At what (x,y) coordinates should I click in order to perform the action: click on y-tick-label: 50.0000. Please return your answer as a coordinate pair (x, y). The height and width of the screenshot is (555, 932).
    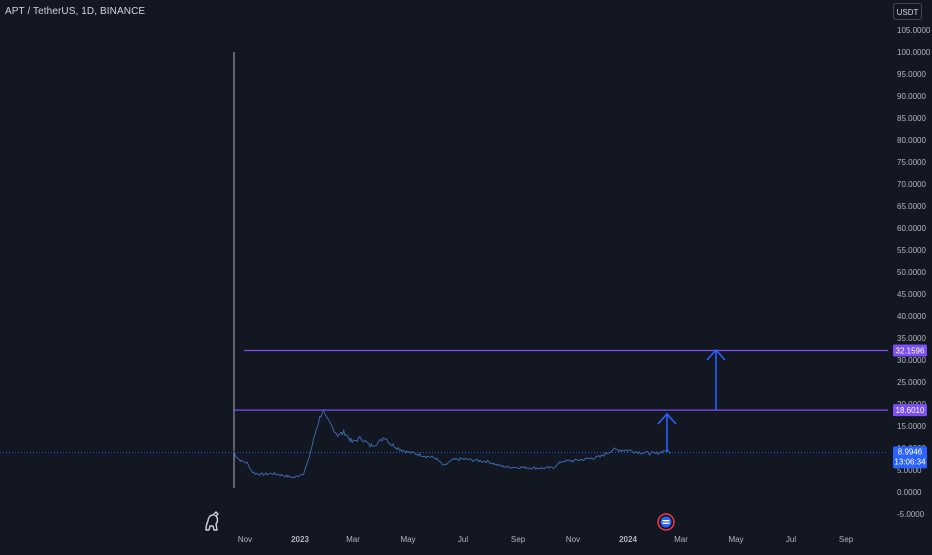
    Looking at the image, I should click on (911, 272).